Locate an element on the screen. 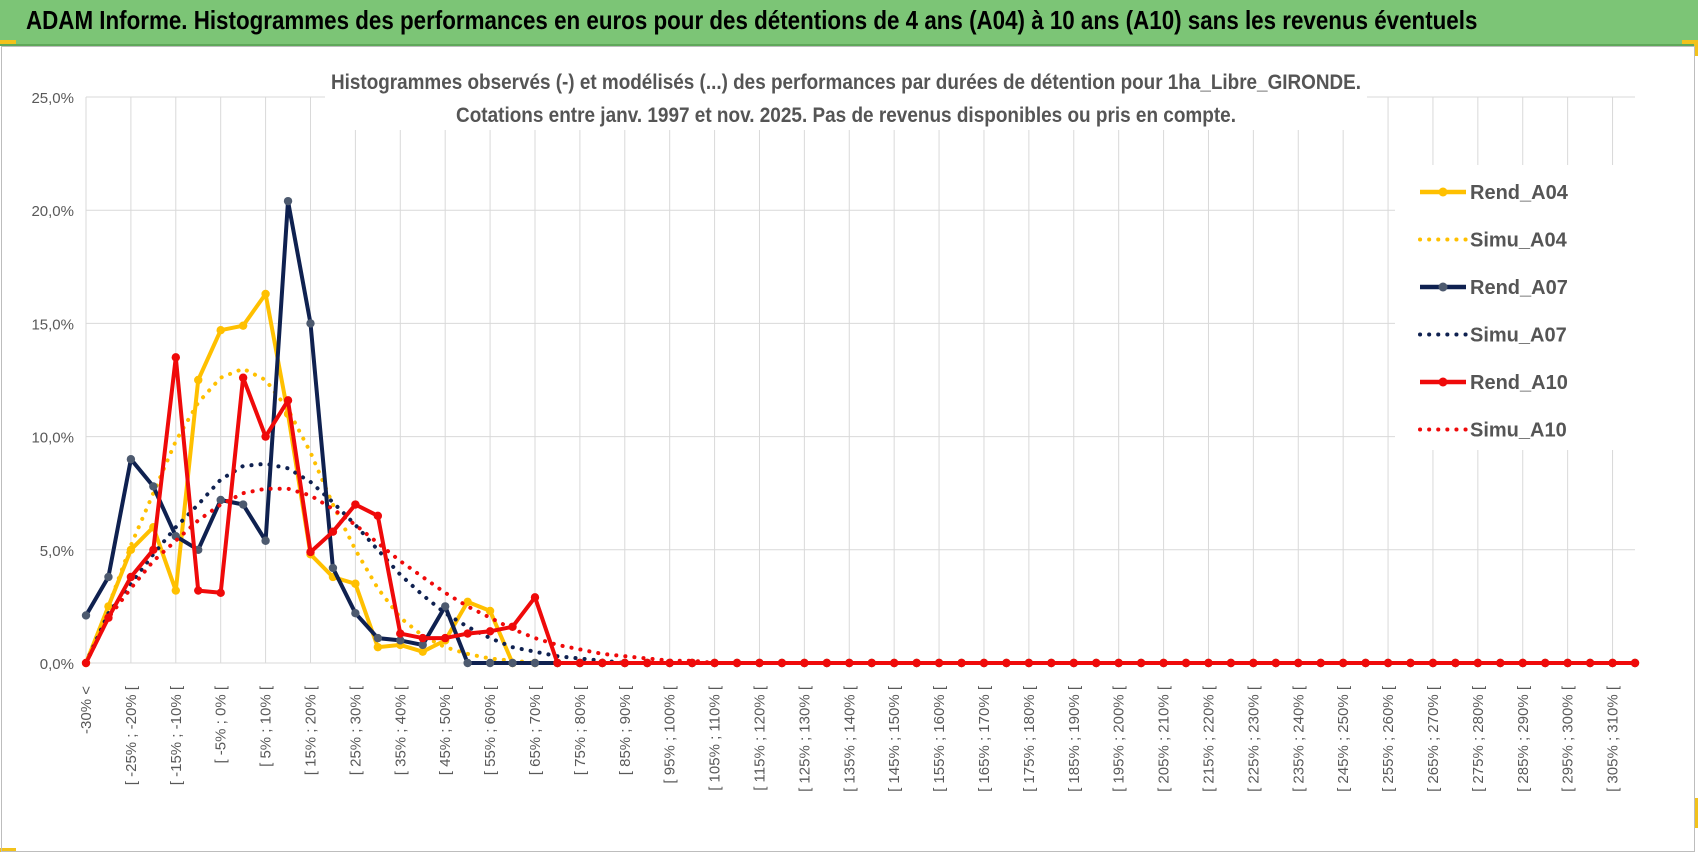 The width and height of the screenshot is (1698, 854). x-tick-label: [ 115% ; 120% [ is located at coordinates (759, 738).